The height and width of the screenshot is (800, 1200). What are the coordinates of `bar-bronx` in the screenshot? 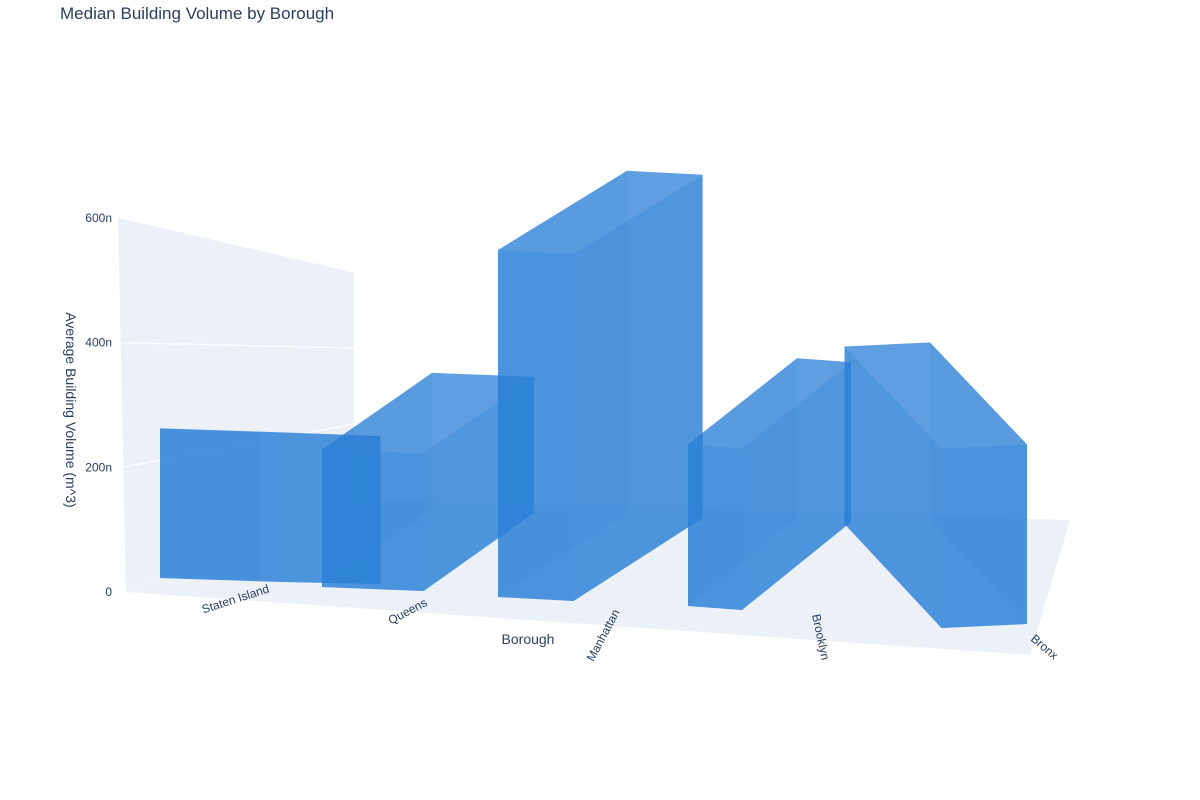 It's located at (935, 485).